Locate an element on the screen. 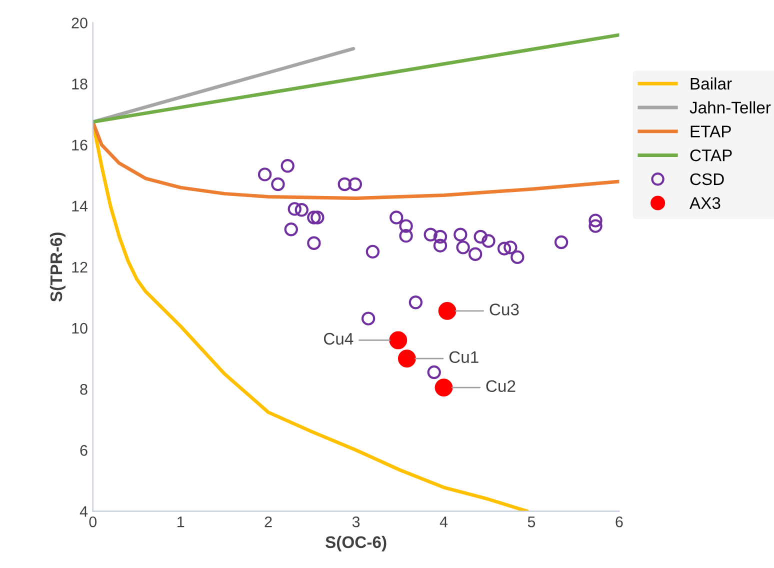 The height and width of the screenshot is (568, 774). annotation: Cu1 is located at coordinates (463, 357).